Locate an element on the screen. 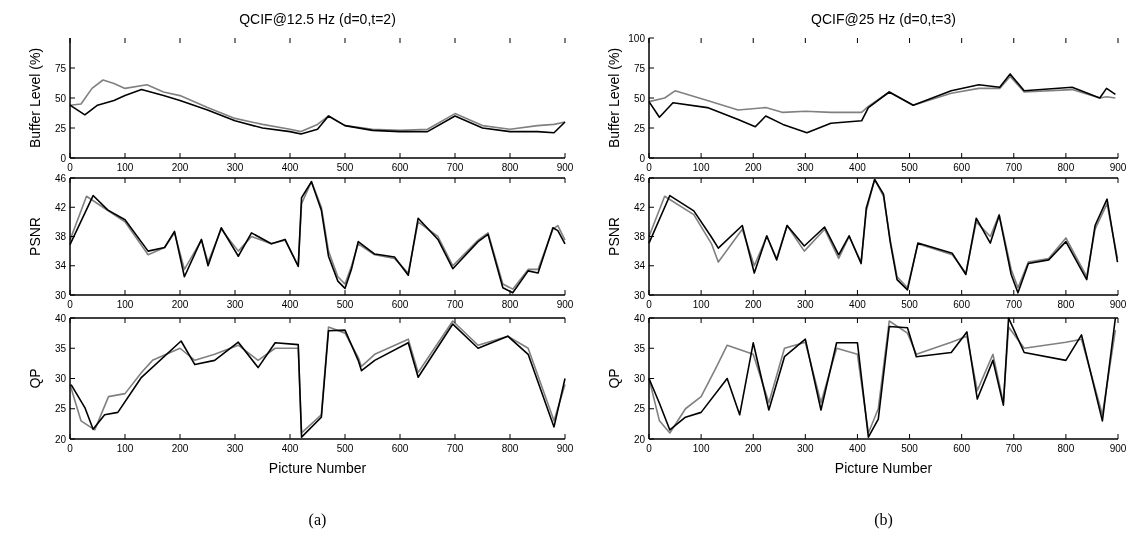  chart-title: QCIF@25 Hz (d=0,t=3) is located at coordinates (883, 19).